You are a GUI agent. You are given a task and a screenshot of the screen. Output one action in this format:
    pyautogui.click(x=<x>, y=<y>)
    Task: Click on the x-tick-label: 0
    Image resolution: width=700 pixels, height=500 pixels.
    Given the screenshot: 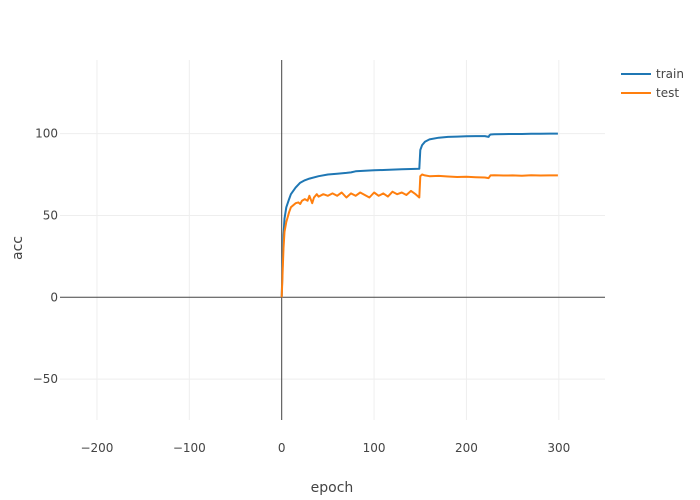 What is the action you would take?
    pyautogui.click(x=282, y=448)
    